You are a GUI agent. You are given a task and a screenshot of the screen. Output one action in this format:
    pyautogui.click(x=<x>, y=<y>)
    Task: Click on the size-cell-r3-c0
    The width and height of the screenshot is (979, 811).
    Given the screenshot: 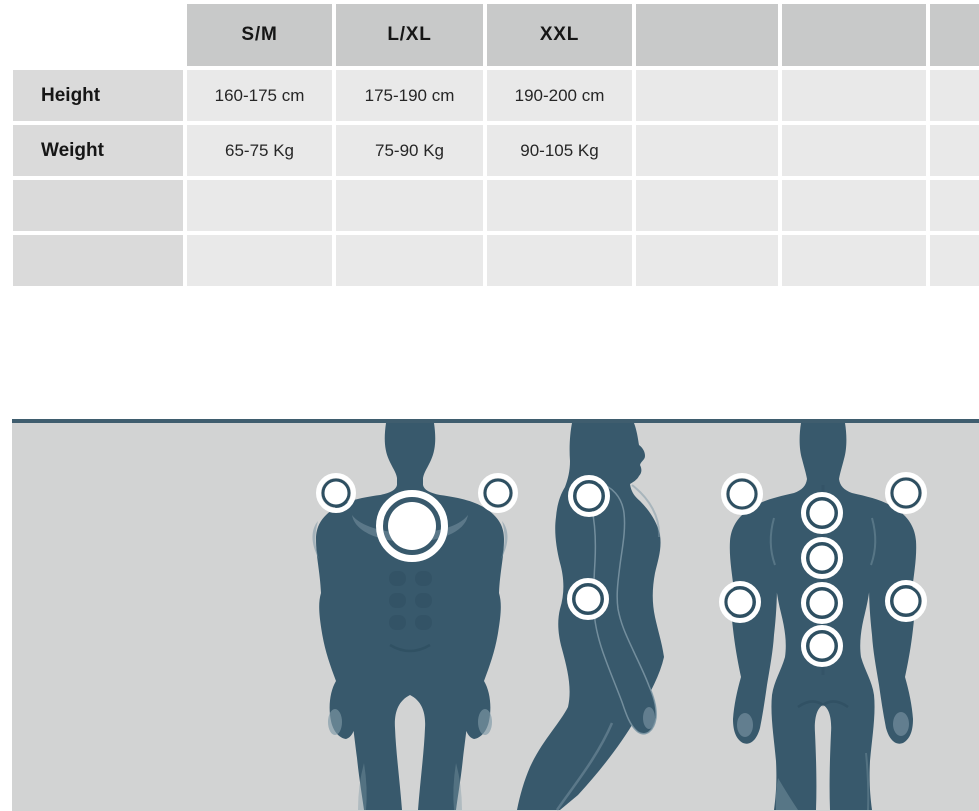 What is the action you would take?
    pyautogui.click(x=259, y=260)
    